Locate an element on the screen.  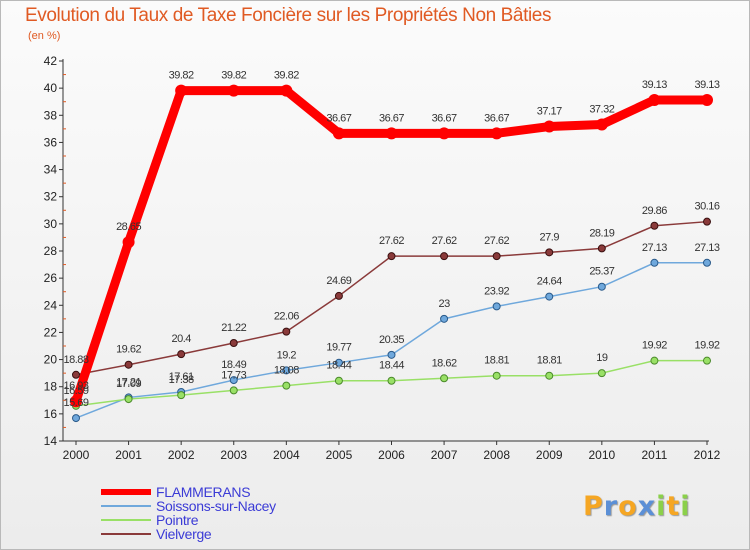
x-tick-label: 2002 is located at coordinates (181, 455).